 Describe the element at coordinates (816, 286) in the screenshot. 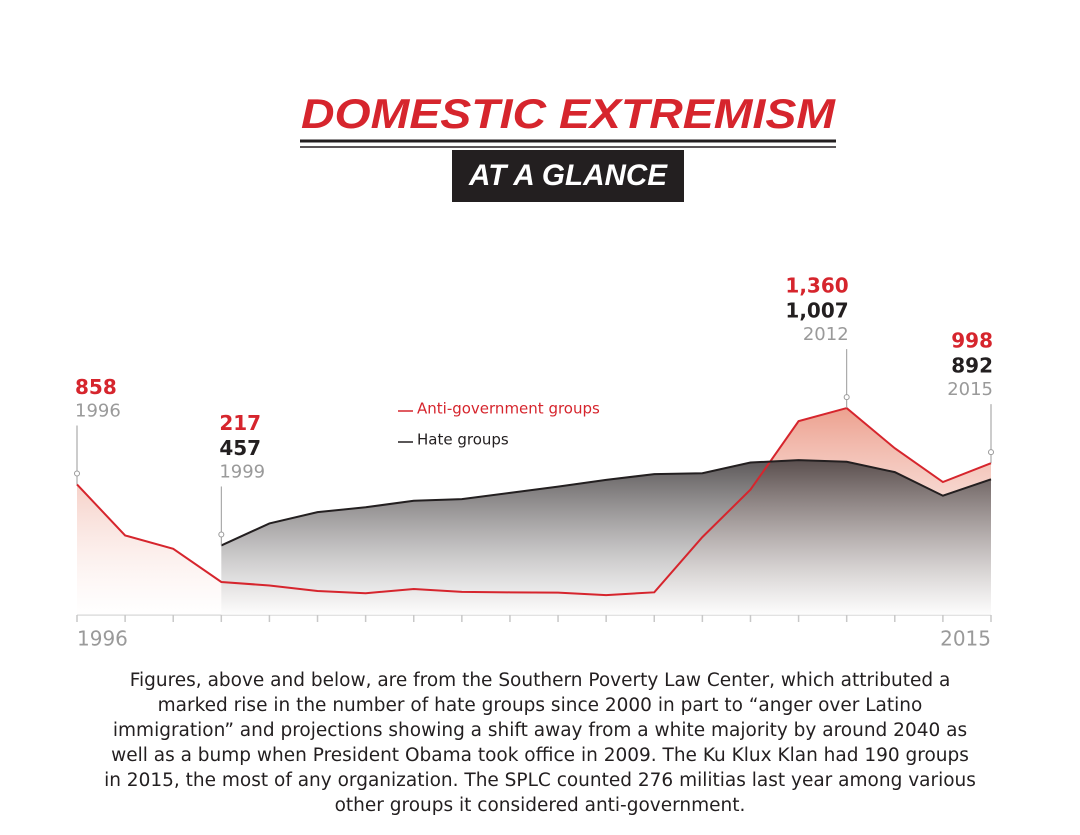

I see `annotation-value: 1,360` at that location.